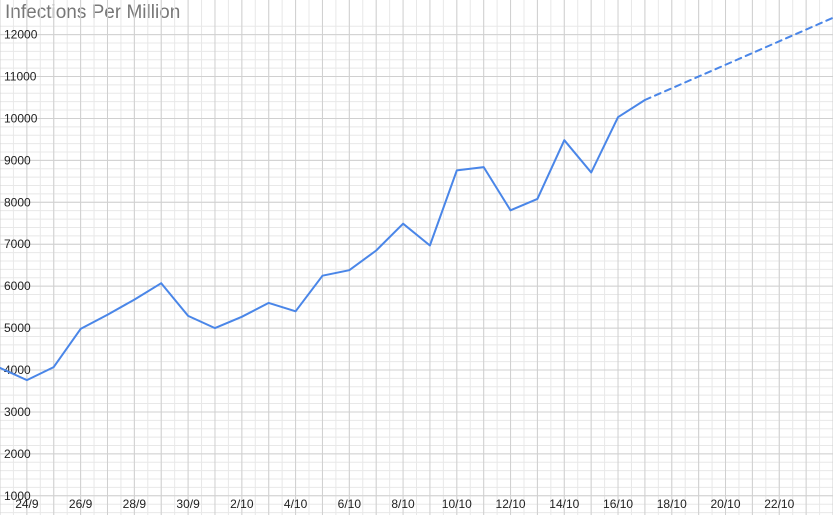  Describe the element at coordinates (188, 504) in the screenshot. I see `x-tick-label: 30/9` at that location.